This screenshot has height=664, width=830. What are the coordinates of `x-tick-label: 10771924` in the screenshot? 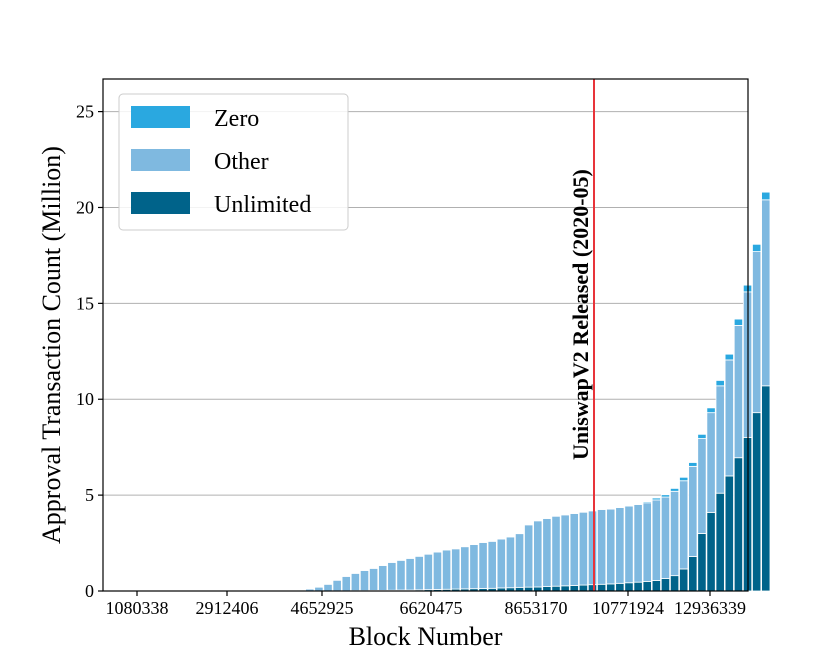 It's located at (628, 608).